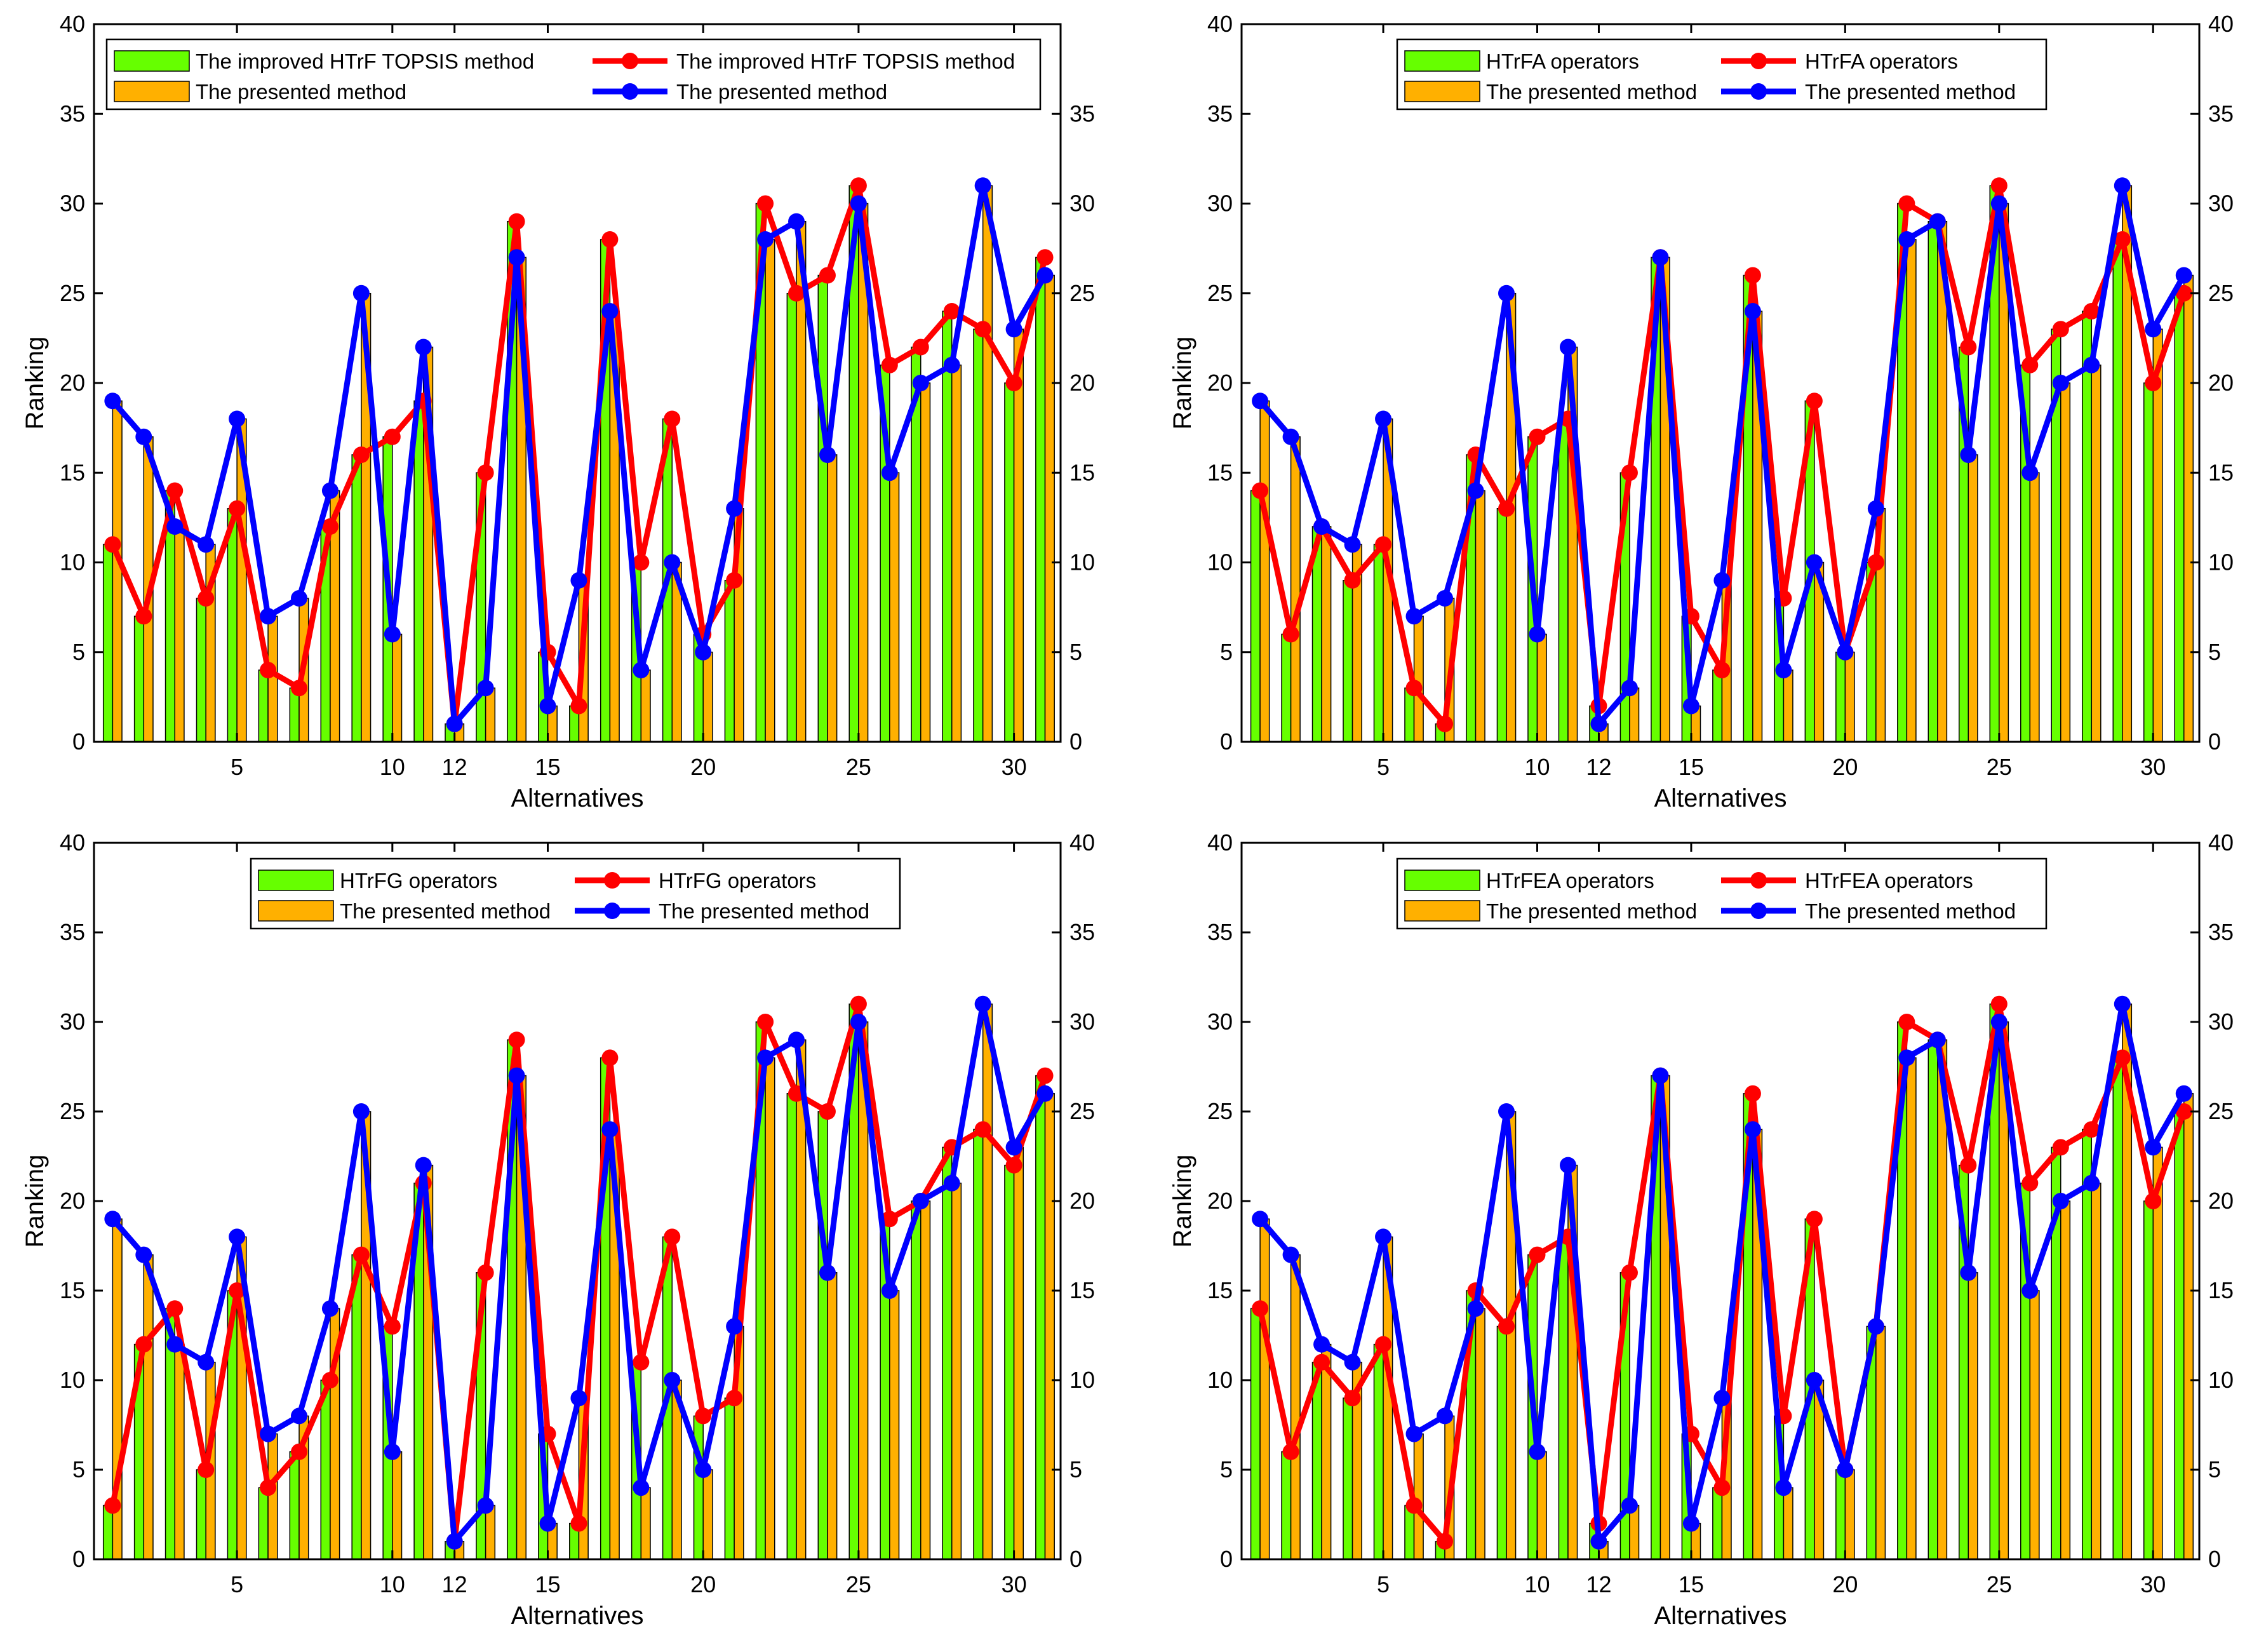 This screenshot has width=2259, height=1652. Describe the element at coordinates (1220, 383) in the screenshot. I see `y-tick-label: 20` at that location.